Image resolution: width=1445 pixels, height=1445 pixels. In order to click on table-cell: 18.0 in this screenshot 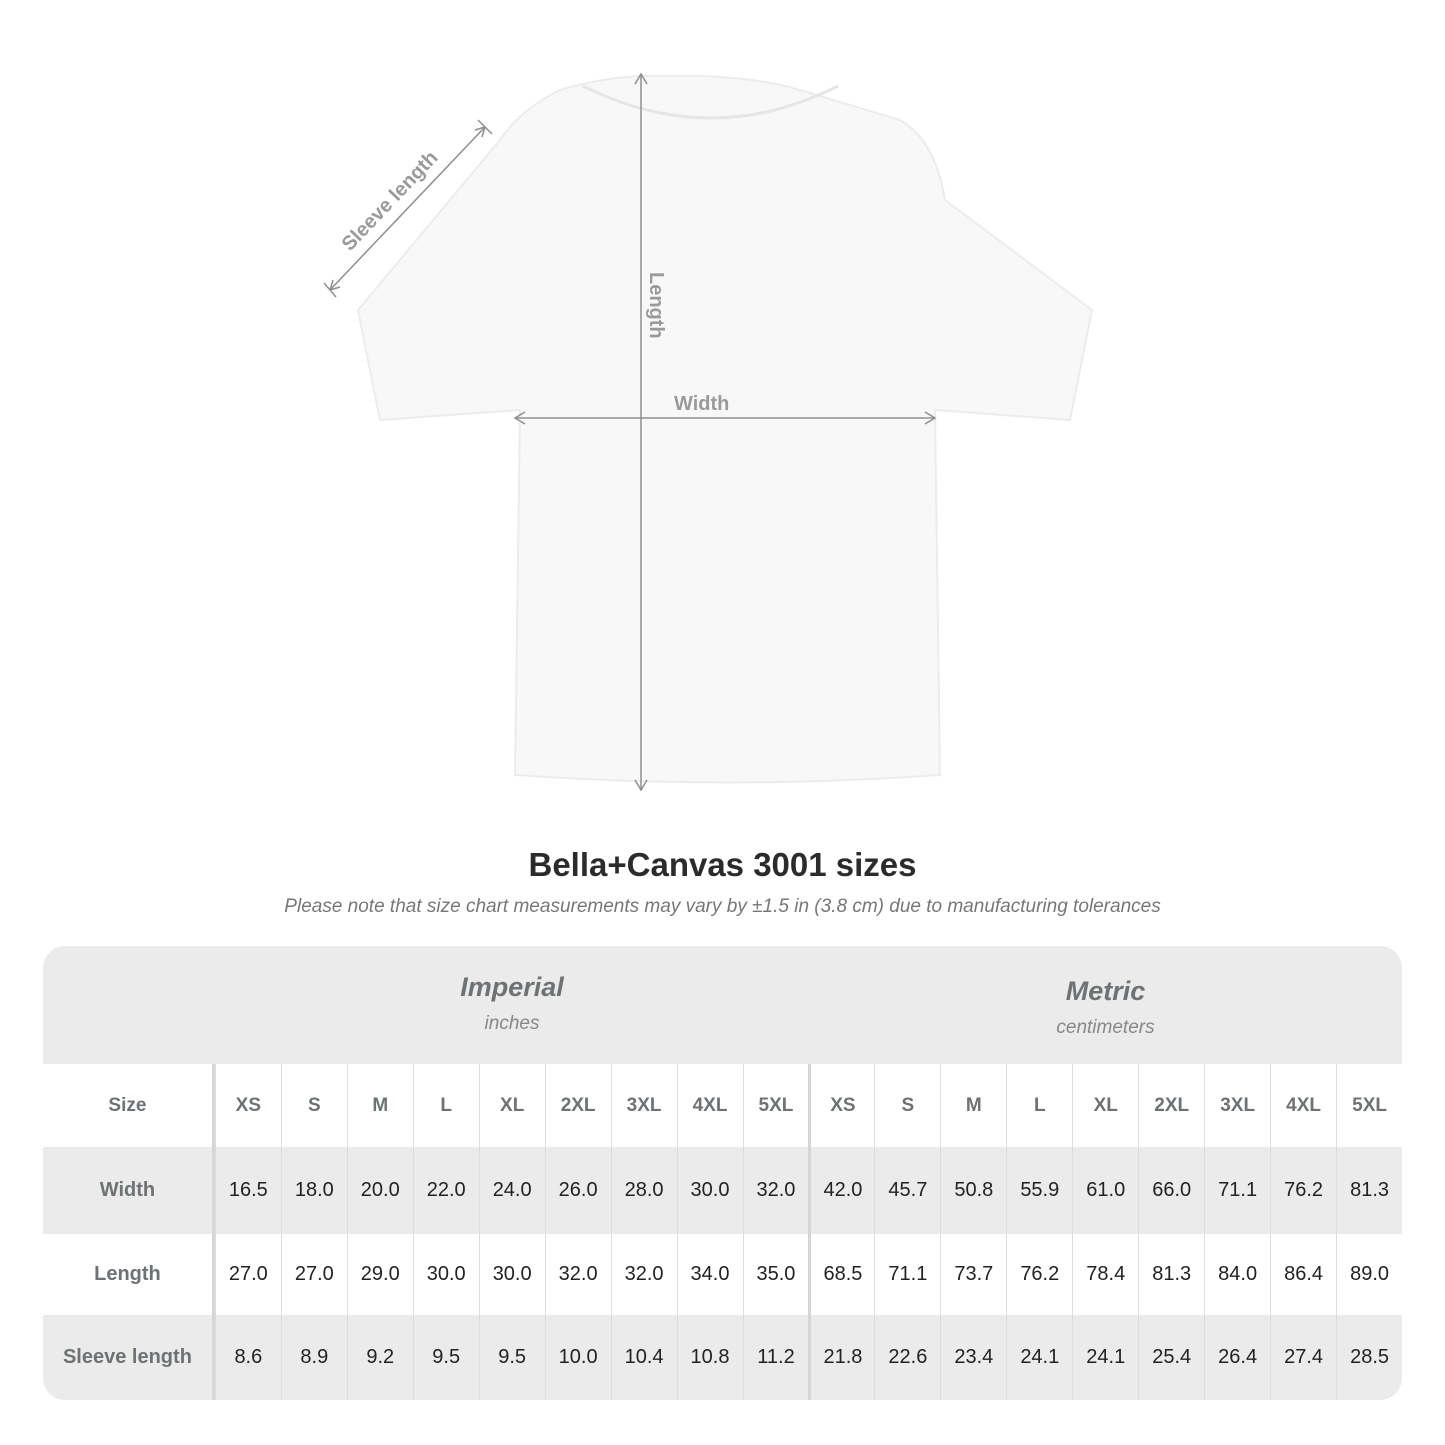, I will do `click(313, 1190)`.